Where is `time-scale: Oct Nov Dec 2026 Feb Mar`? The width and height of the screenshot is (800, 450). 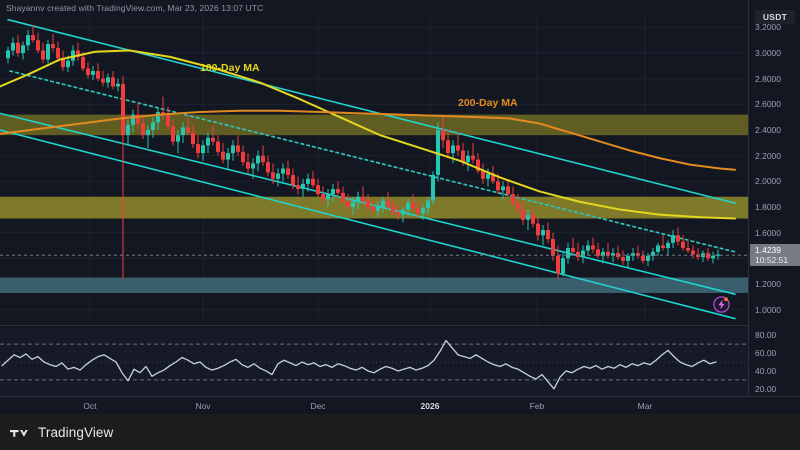
time-scale: Oct Nov Dec 2026 Feb Mar is located at coordinates (400, 405).